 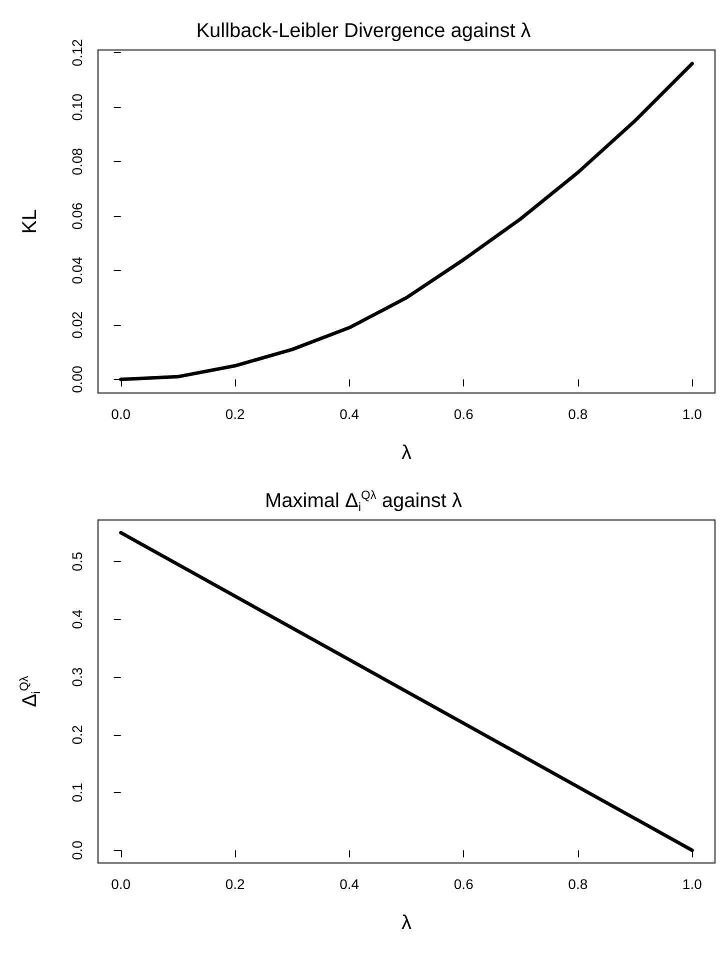 What do you see at coordinates (77, 850) in the screenshot?
I see `y-tick-label: 0.0` at bounding box center [77, 850].